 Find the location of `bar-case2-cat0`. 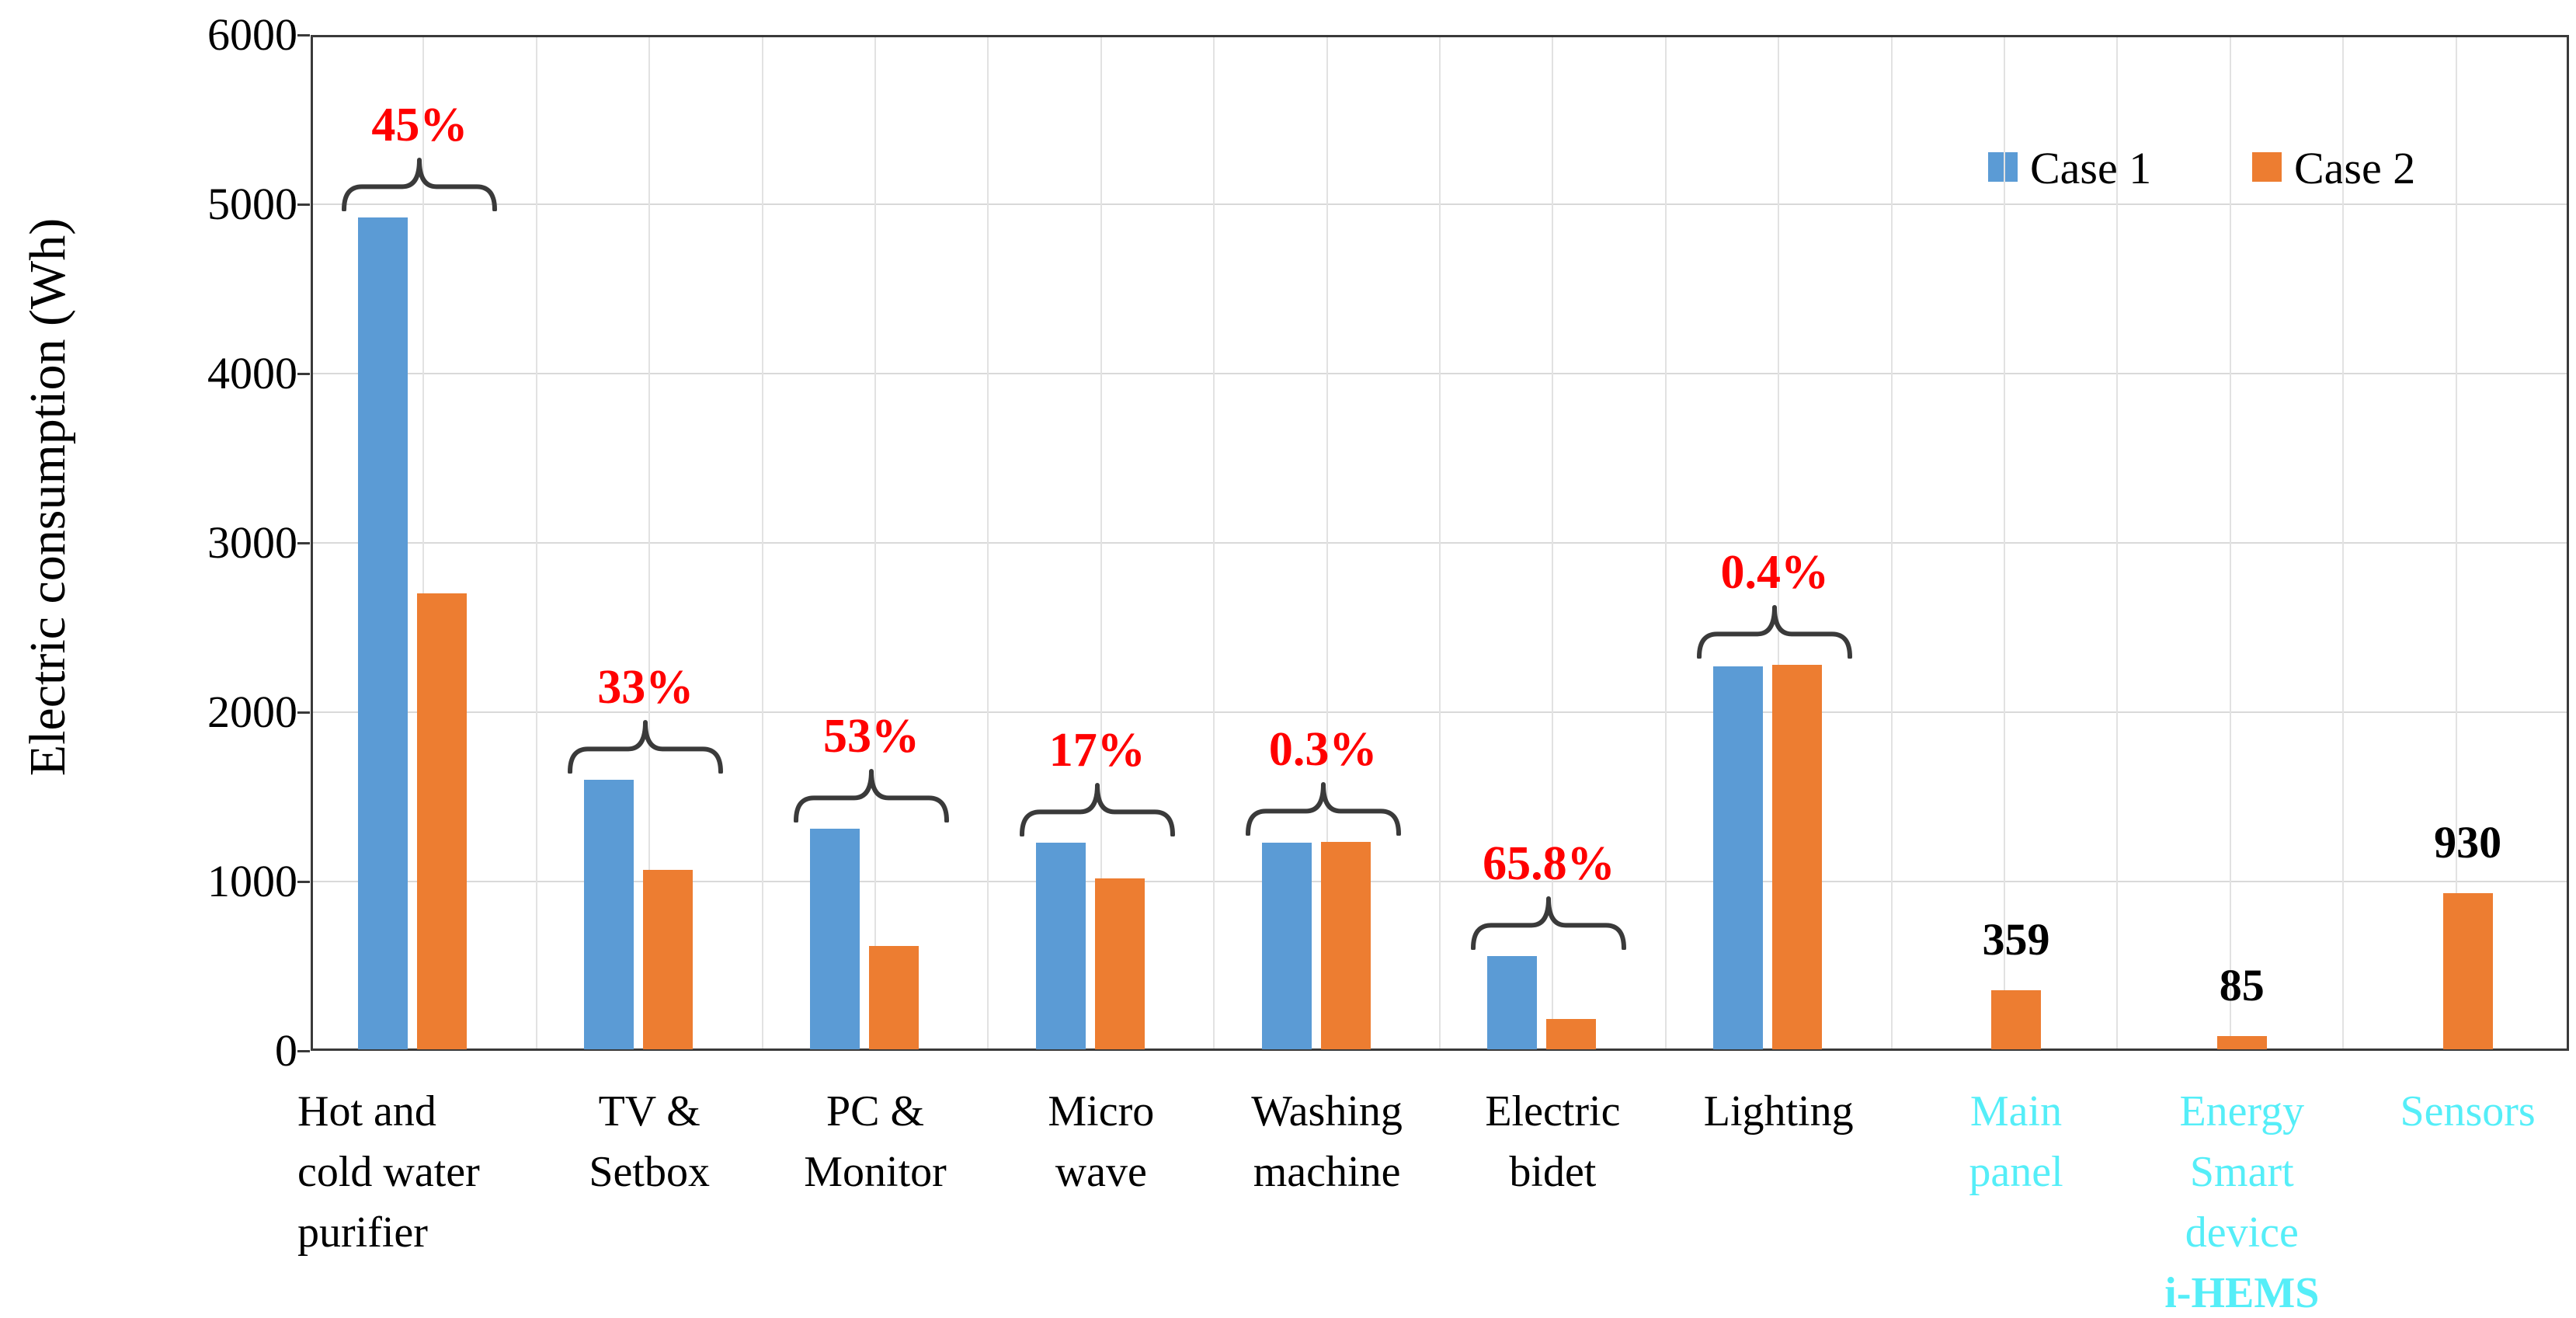

bar-case2-cat0 is located at coordinates (442, 821).